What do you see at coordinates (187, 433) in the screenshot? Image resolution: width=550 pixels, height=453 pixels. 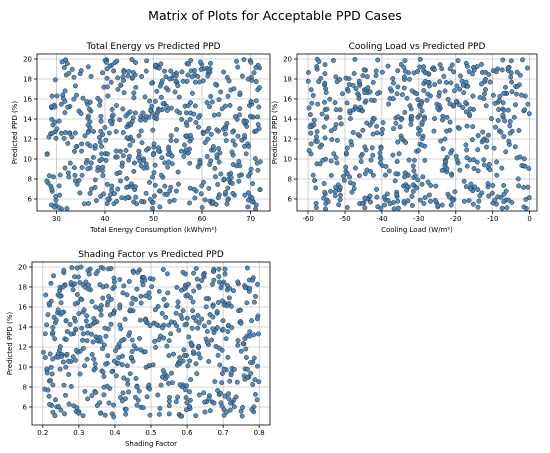 I see `x-tick-label: 0.6` at bounding box center [187, 433].